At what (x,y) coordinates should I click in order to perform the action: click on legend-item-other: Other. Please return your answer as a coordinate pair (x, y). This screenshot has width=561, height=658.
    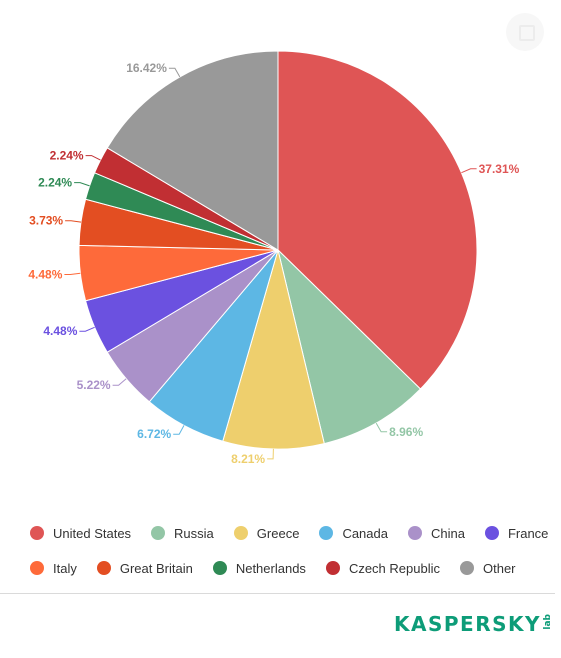
    Looking at the image, I should click on (487, 568).